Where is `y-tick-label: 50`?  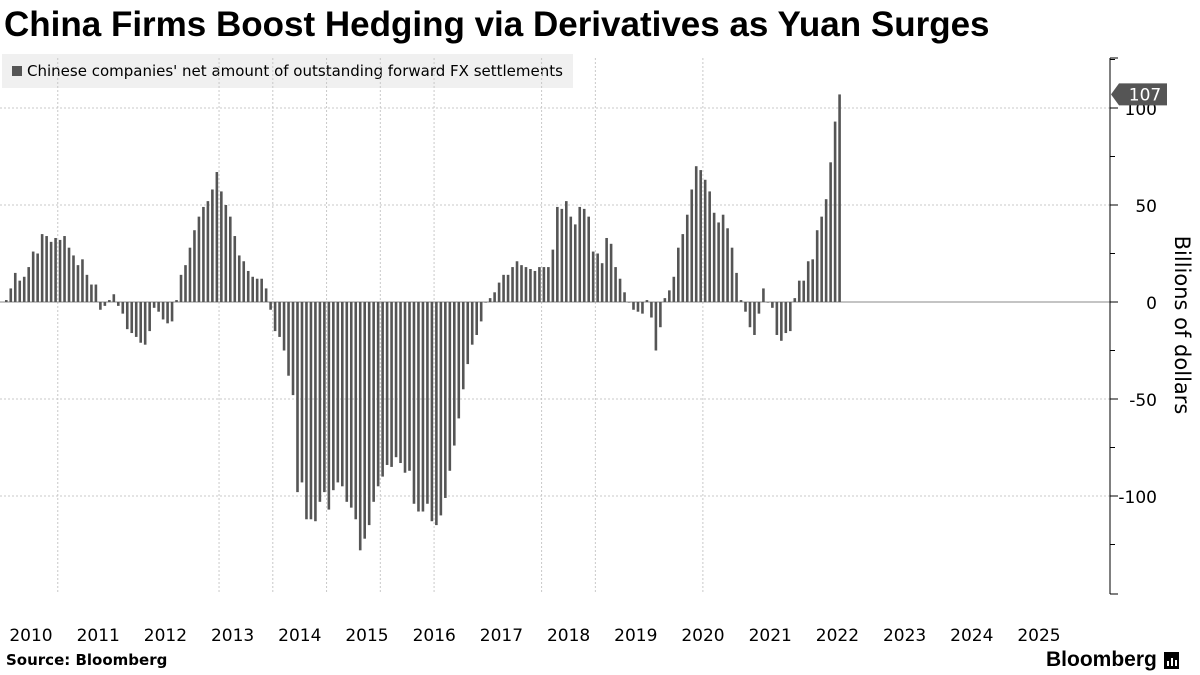 y-tick-label: 50 is located at coordinates (1146, 207).